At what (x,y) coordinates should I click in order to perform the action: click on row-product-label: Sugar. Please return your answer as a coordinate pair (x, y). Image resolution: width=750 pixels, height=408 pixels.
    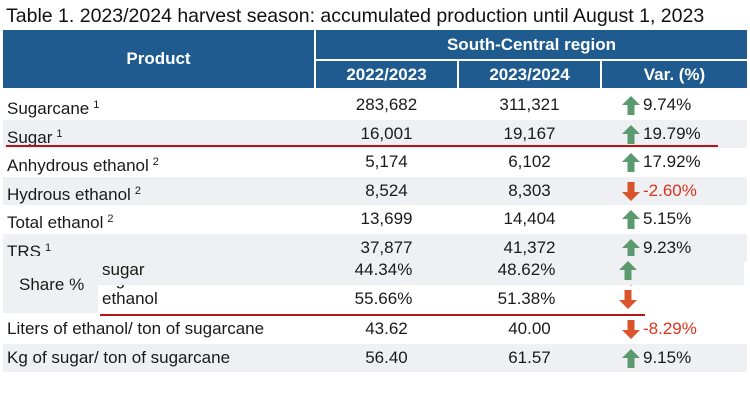
    Looking at the image, I should click on (30, 137).